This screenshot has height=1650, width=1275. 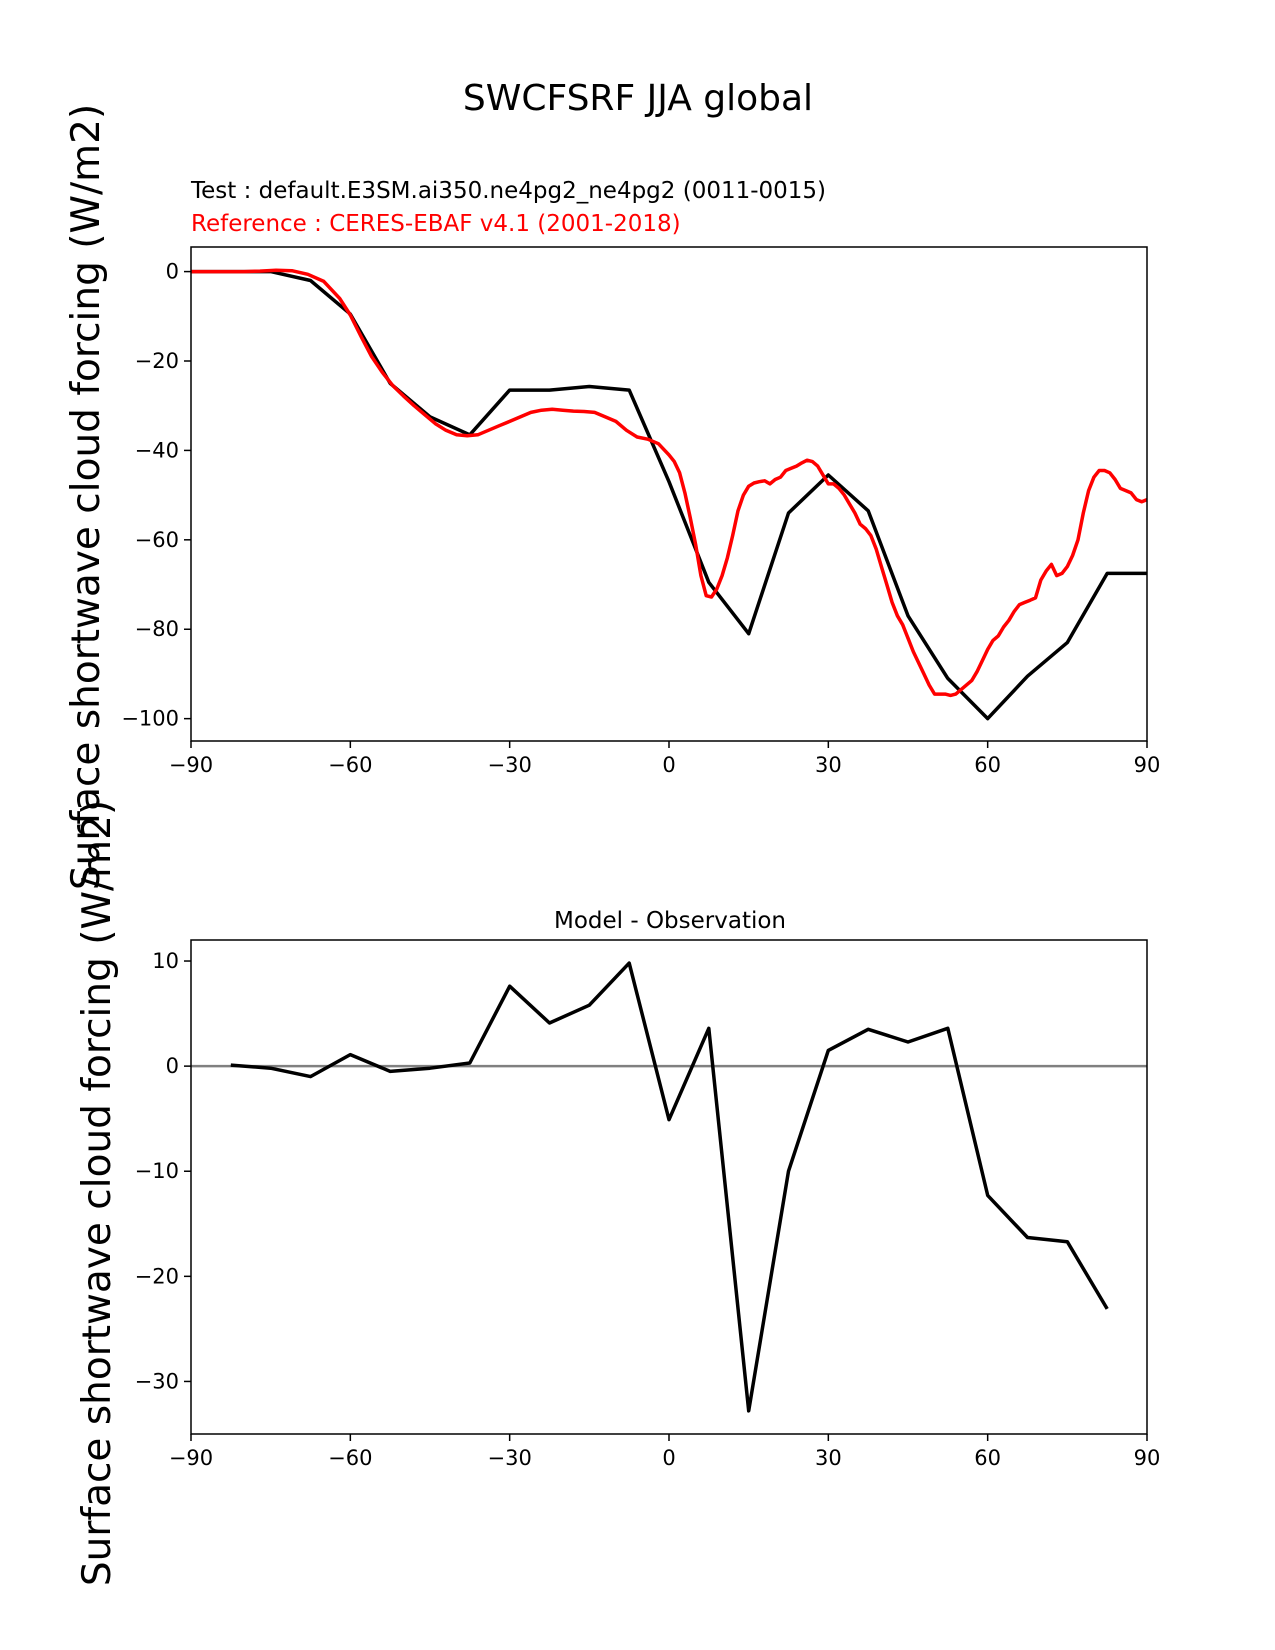 What do you see at coordinates (510, 765) in the screenshot?
I see `top-x-tick-label: −30` at bounding box center [510, 765].